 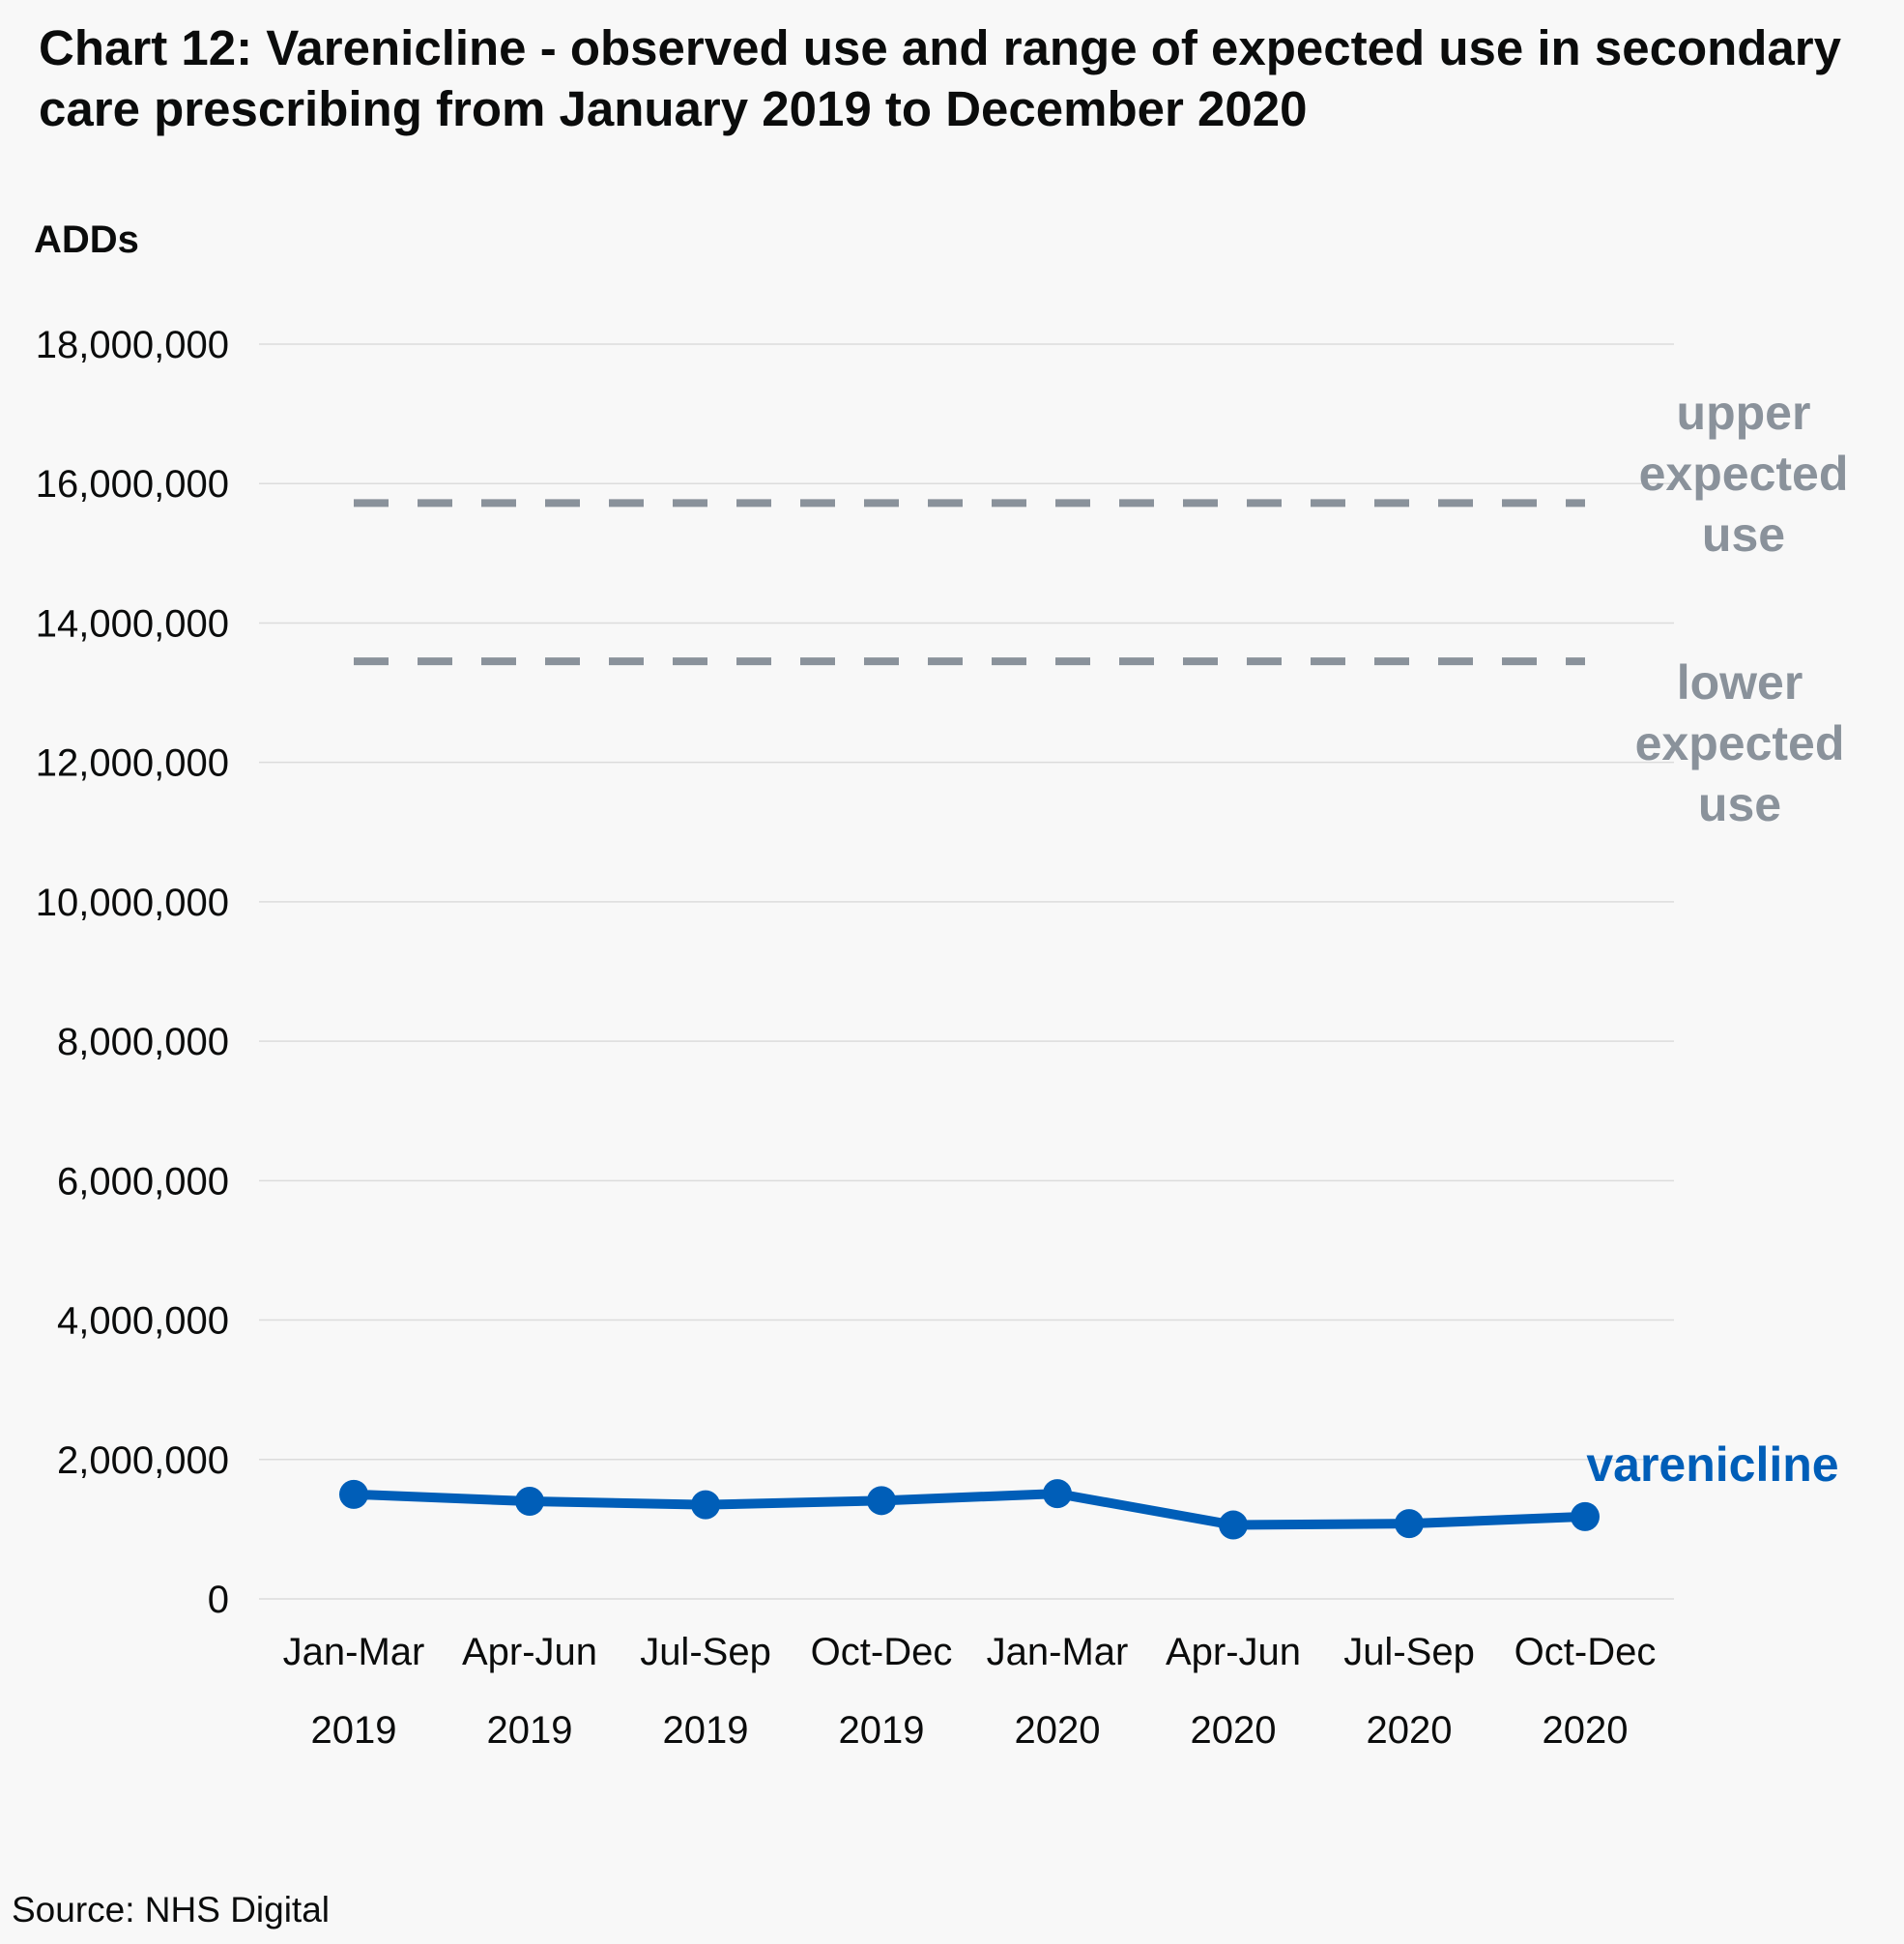 I want to click on series-label-upper: use, so click(x=1744, y=535).